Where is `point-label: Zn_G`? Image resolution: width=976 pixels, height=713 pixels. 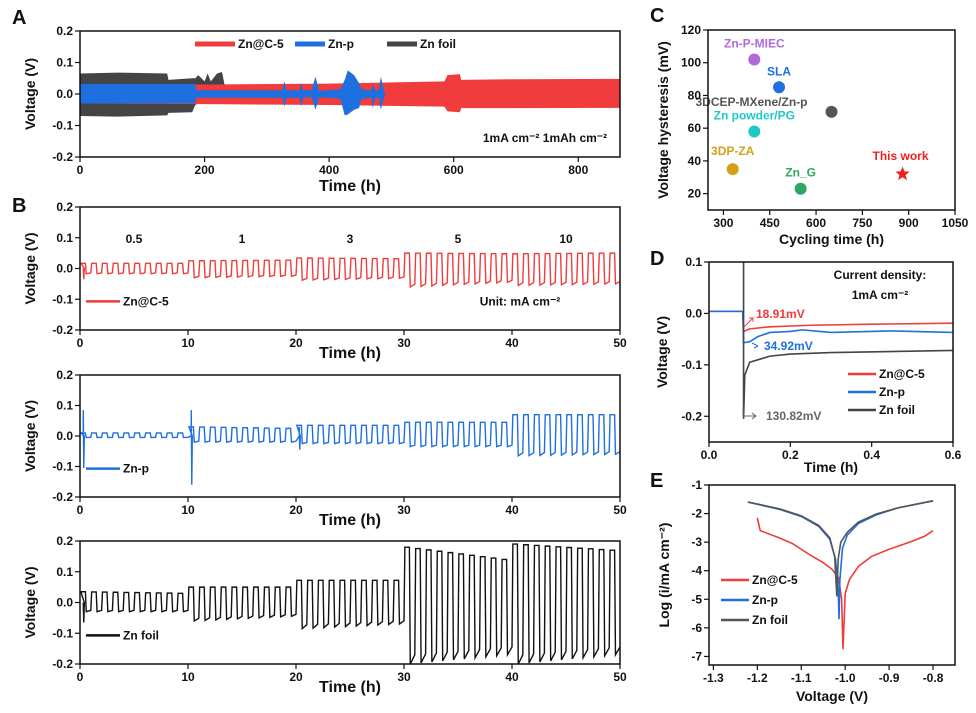 point-label: Zn_G is located at coordinates (800, 173).